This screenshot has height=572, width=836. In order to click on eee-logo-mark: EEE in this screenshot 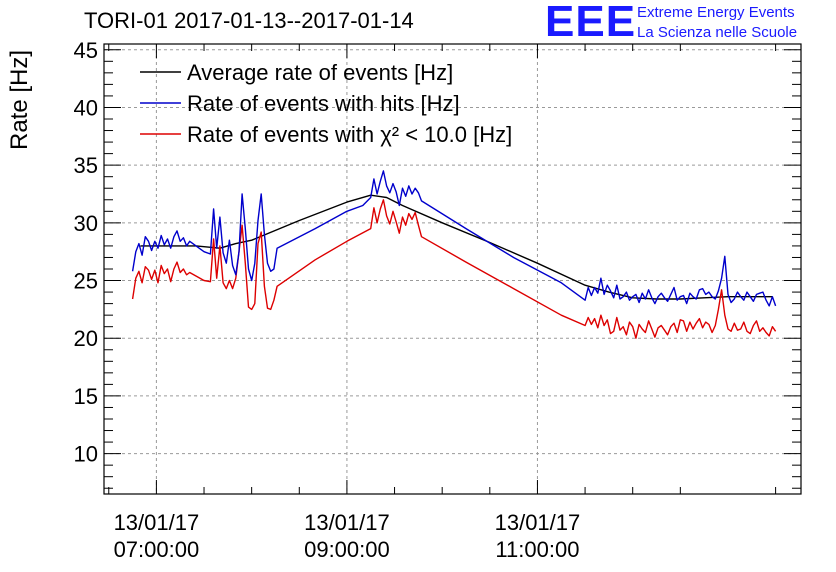, I will do `click(591, 23)`.